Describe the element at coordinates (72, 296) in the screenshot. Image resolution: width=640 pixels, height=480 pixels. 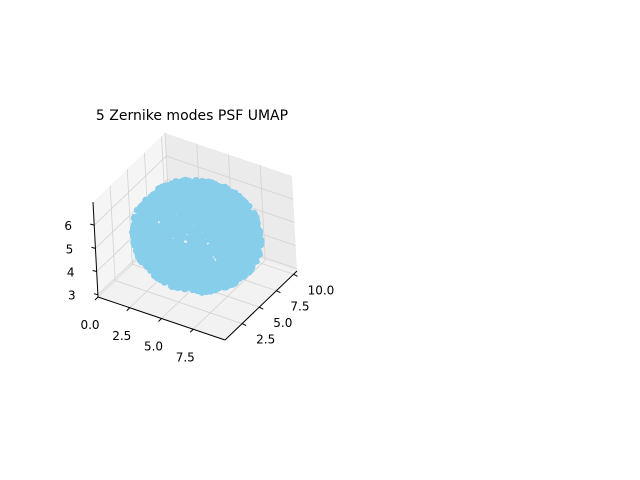
I see `z-tick-label: 3` at that location.